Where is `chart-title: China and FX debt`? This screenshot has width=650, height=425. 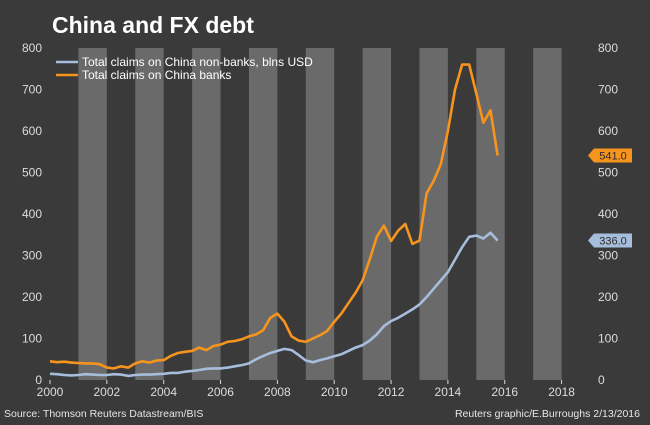
chart-title: China and FX debt is located at coordinates (153, 25).